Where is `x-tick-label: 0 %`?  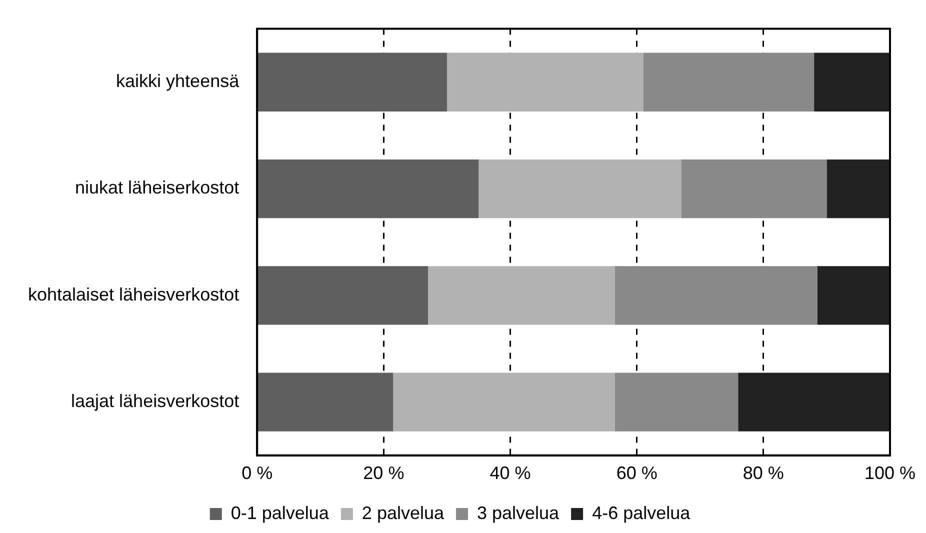 x-tick-label: 0 % is located at coordinates (257, 473).